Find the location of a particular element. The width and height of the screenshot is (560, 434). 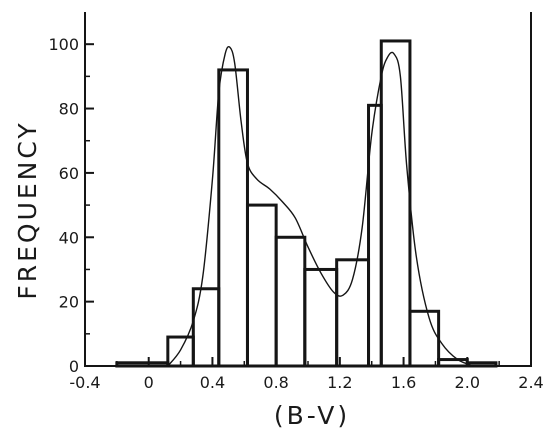

x-tick-label: 0.4 is located at coordinates (212, 382).